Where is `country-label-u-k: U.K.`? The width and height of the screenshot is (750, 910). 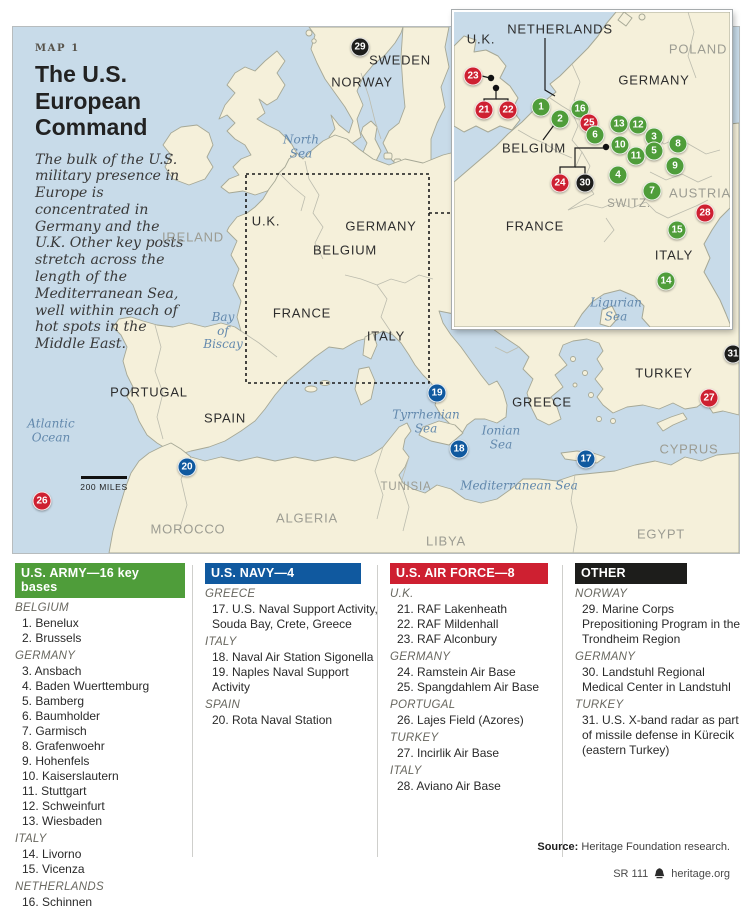
country-label-u-k: U.K. is located at coordinates (266, 221).